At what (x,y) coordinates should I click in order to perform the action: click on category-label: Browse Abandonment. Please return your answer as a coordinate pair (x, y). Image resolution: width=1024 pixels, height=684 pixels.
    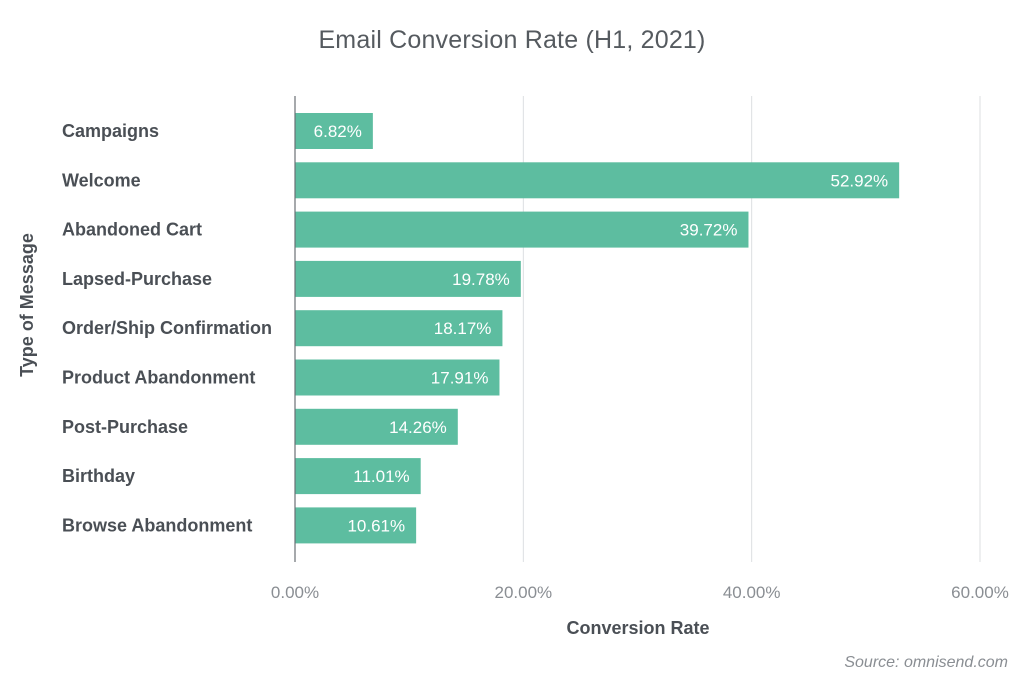
    Looking at the image, I should click on (157, 525).